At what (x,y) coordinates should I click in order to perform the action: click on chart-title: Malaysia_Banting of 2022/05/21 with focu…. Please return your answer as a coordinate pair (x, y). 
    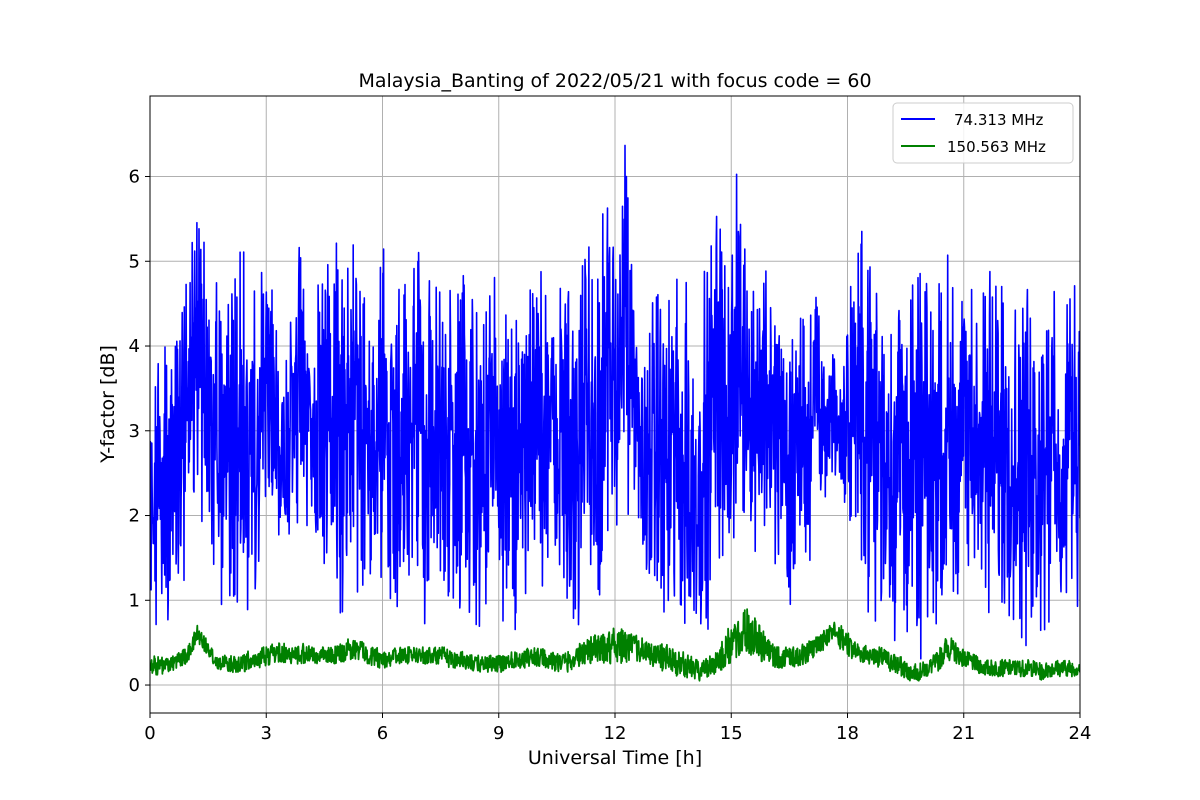
    Looking at the image, I should click on (614, 81).